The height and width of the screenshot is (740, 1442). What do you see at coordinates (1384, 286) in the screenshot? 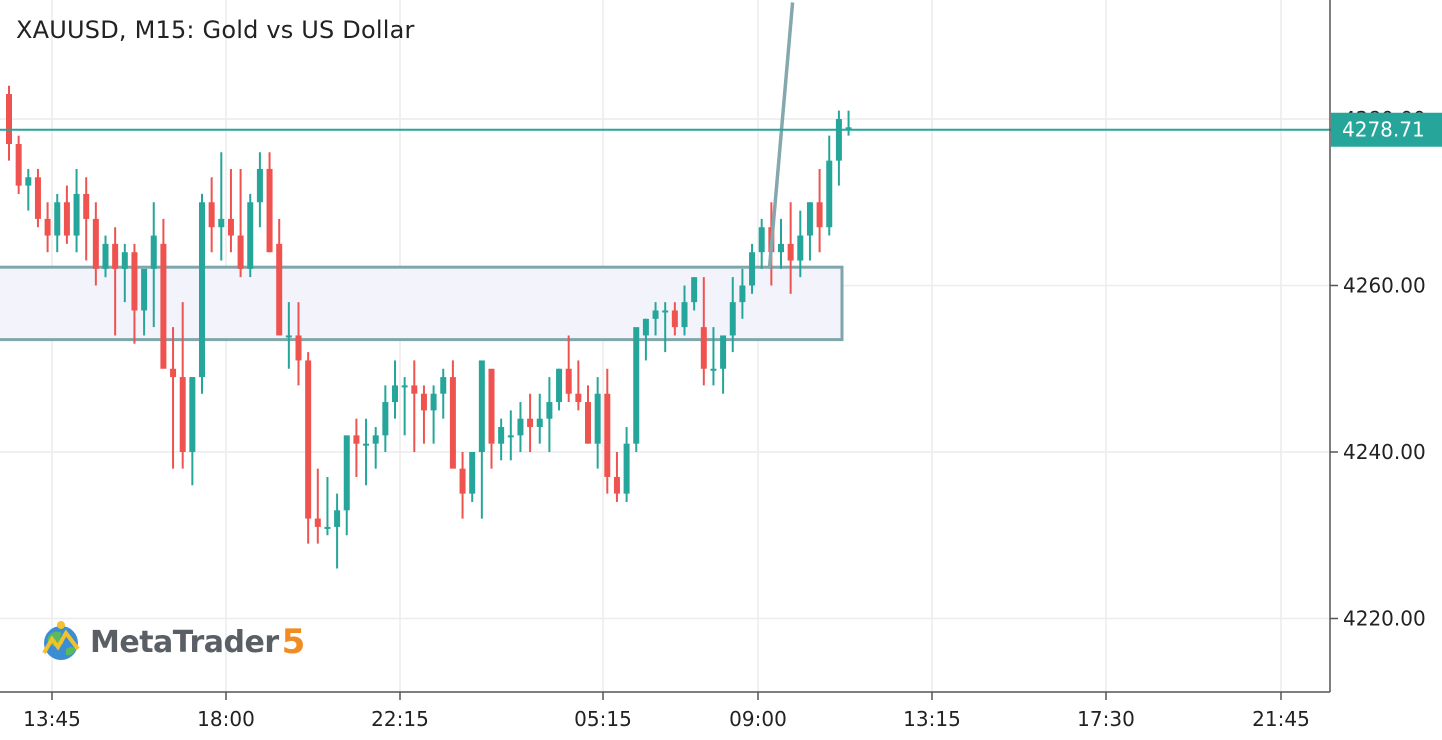
I see `y-tick-label-2: 4260.00` at bounding box center [1384, 286].